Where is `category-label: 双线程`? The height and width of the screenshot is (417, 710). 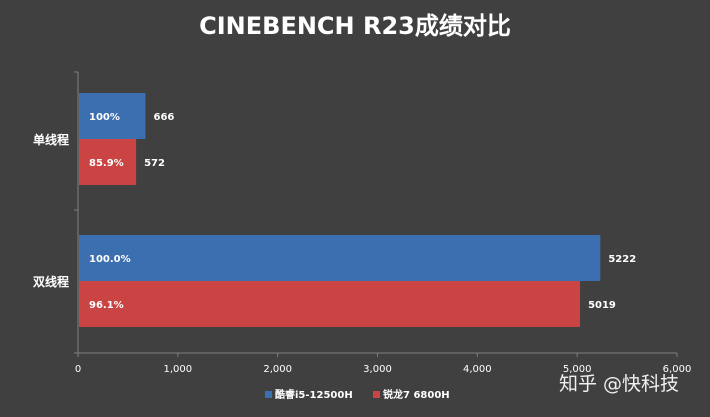
category-label: 双线程 is located at coordinates (51, 281).